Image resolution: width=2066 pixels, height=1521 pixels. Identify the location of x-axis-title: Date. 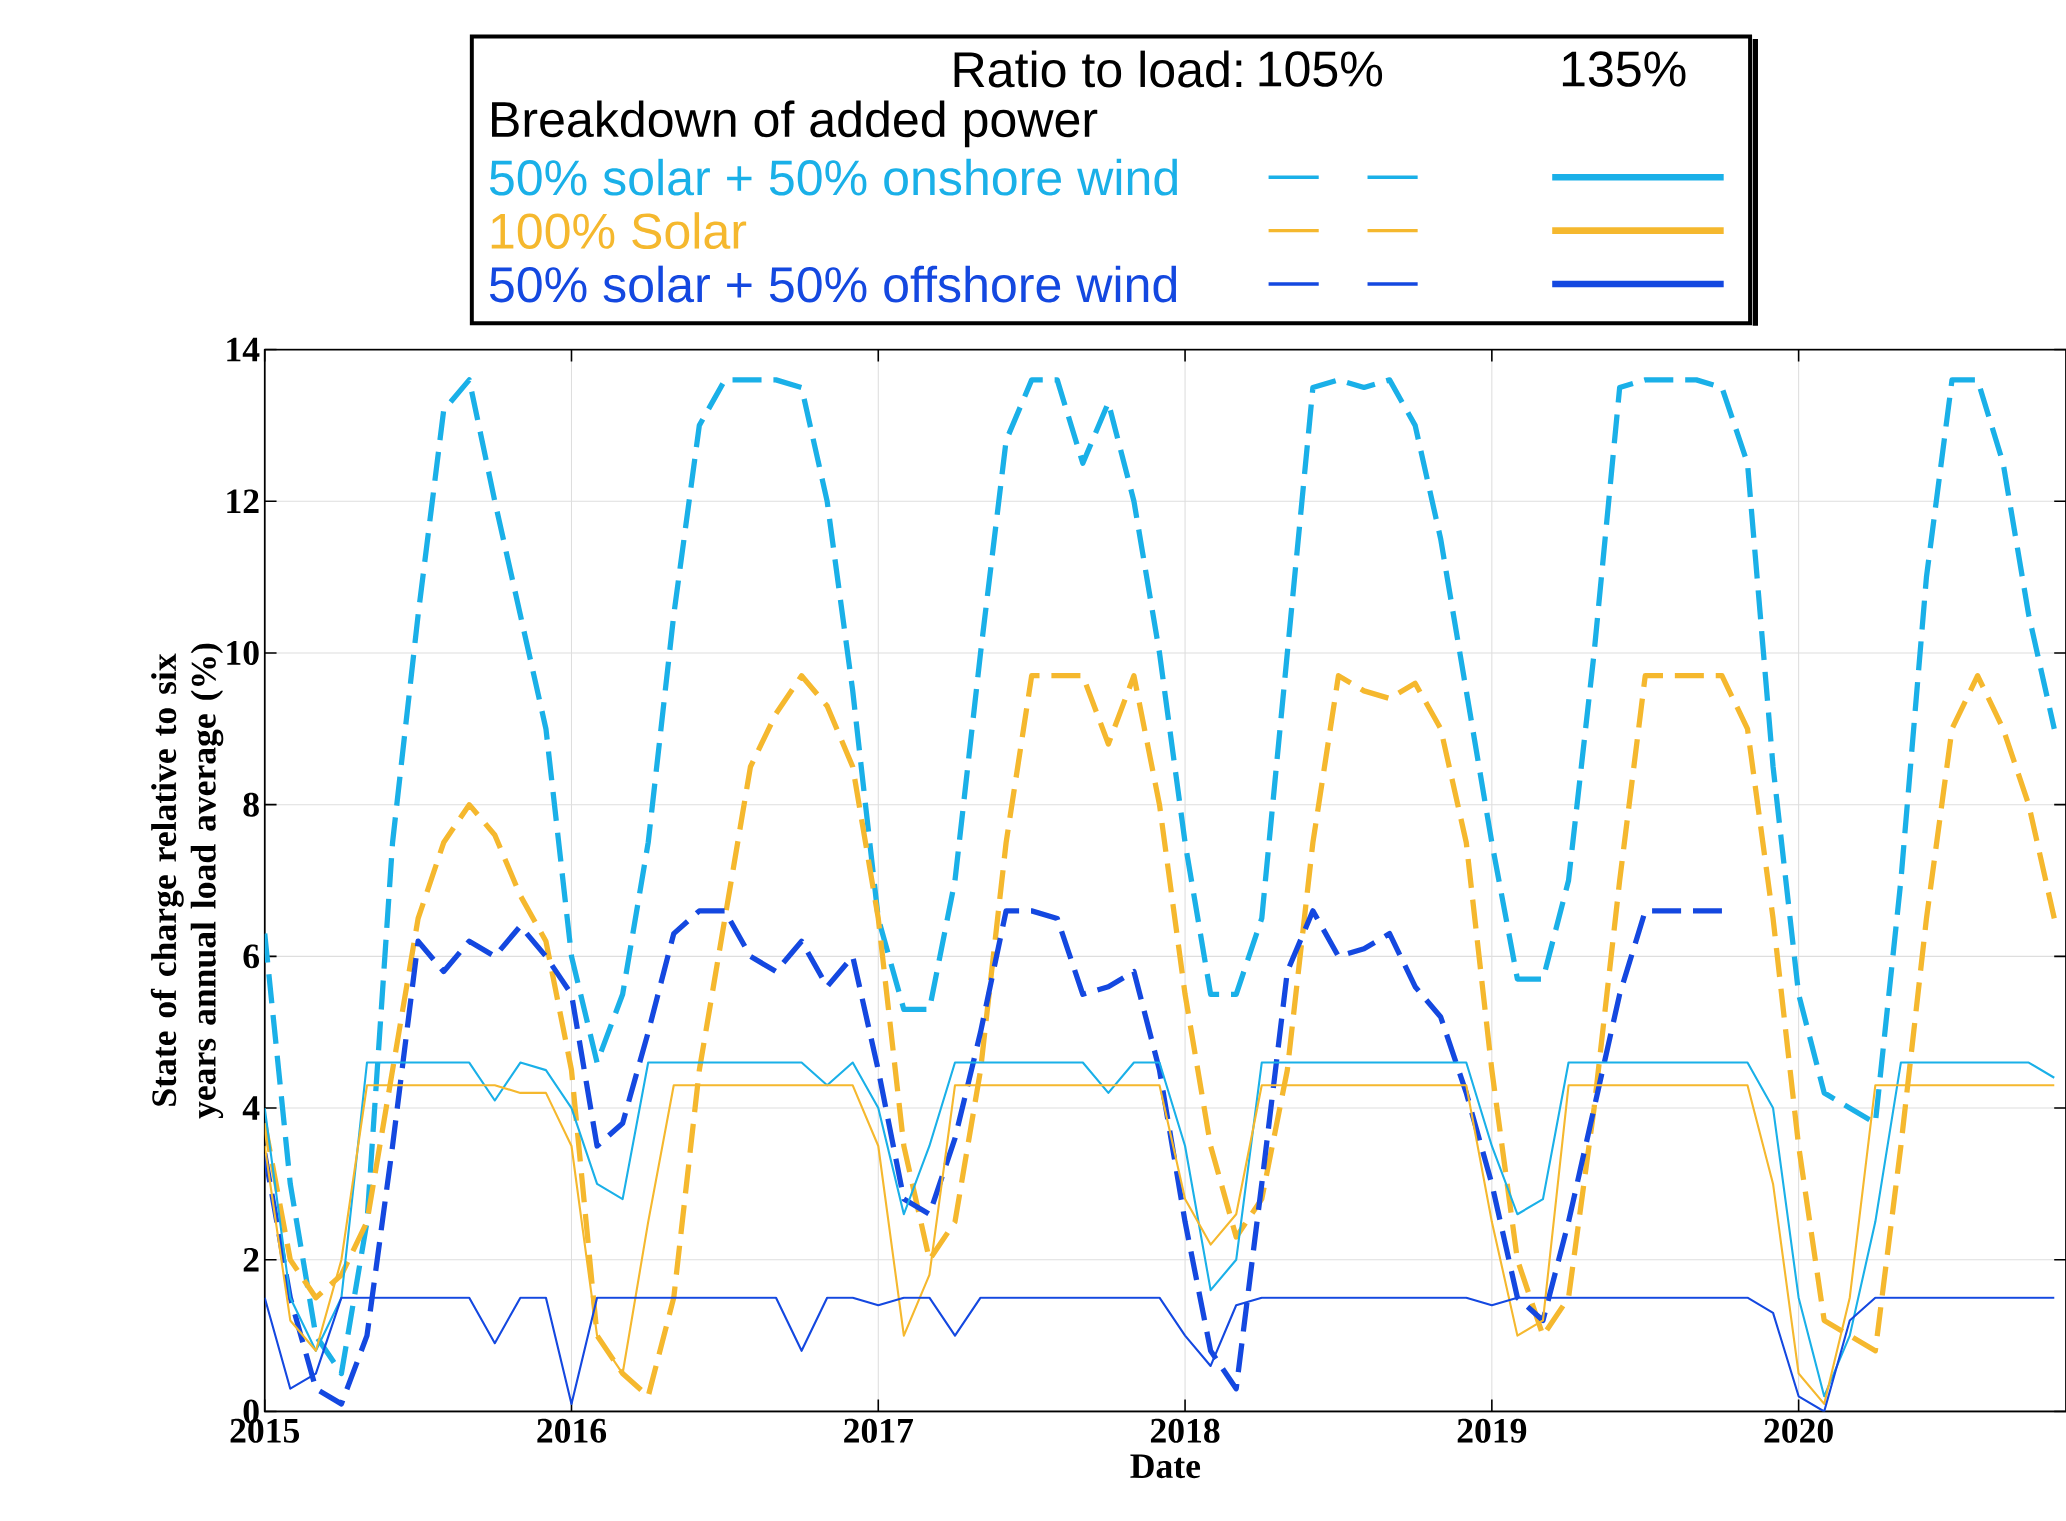
(1165, 1466).